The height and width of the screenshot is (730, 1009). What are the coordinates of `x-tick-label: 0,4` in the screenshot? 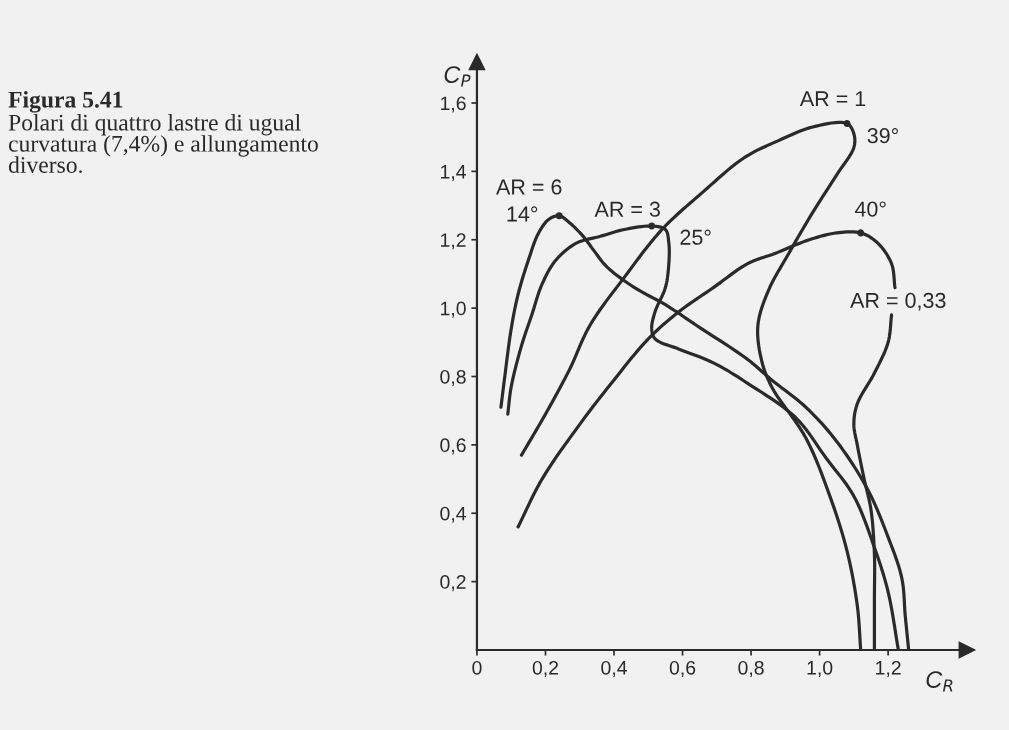 It's located at (614, 668).